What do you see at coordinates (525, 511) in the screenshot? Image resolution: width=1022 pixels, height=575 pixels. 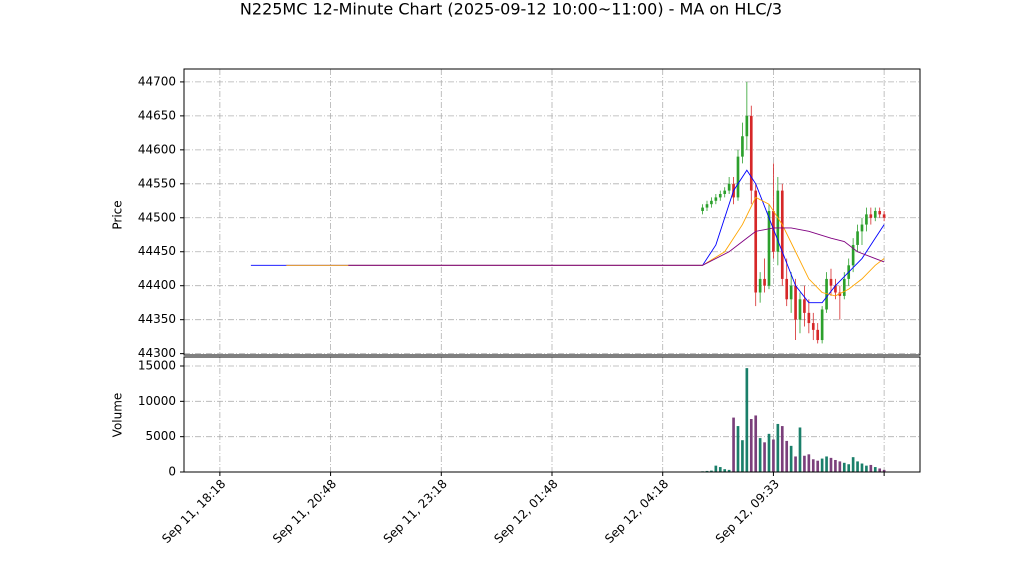 I see `x-tick-label: Sep 12, 01:48` at bounding box center [525, 511].